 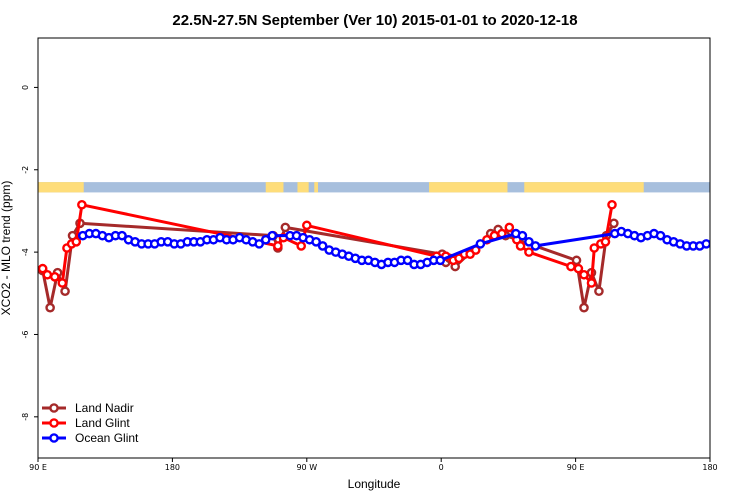 What do you see at coordinates (102, 423) in the screenshot?
I see `legend-label: Land Glint` at bounding box center [102, 423].